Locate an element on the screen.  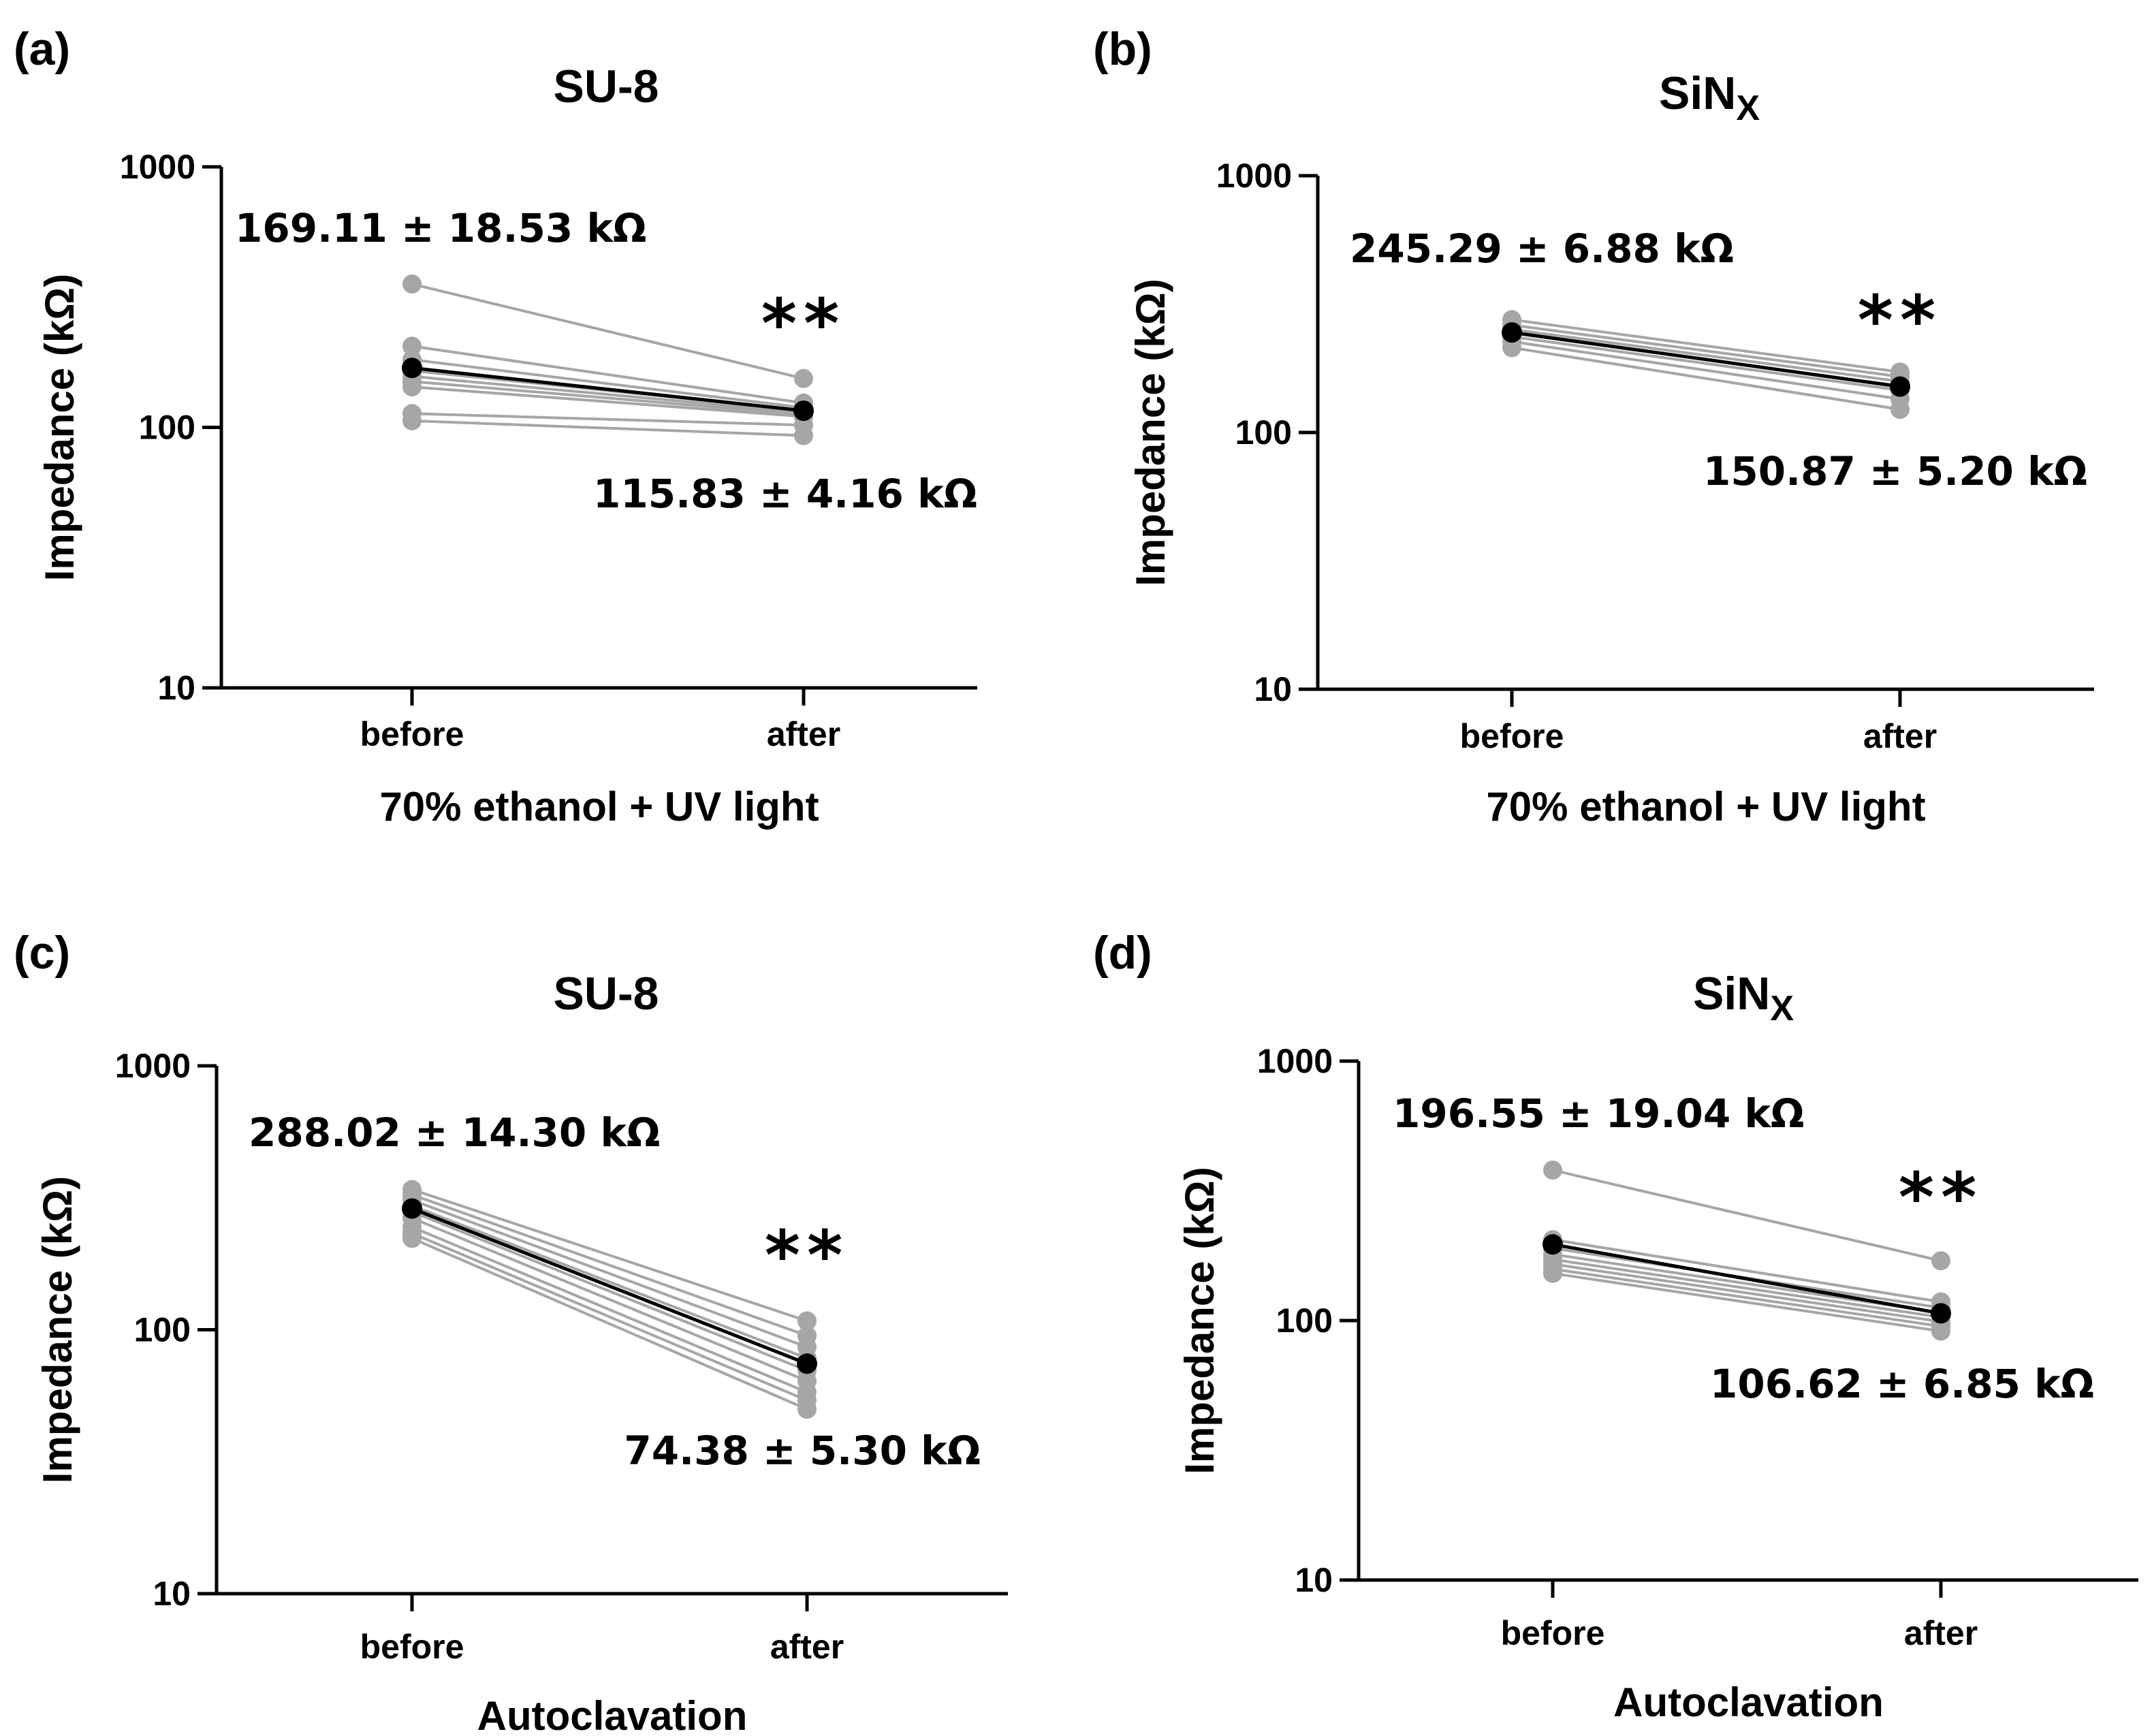
panel-letter: (d) is located at coordinates (1122, 953).